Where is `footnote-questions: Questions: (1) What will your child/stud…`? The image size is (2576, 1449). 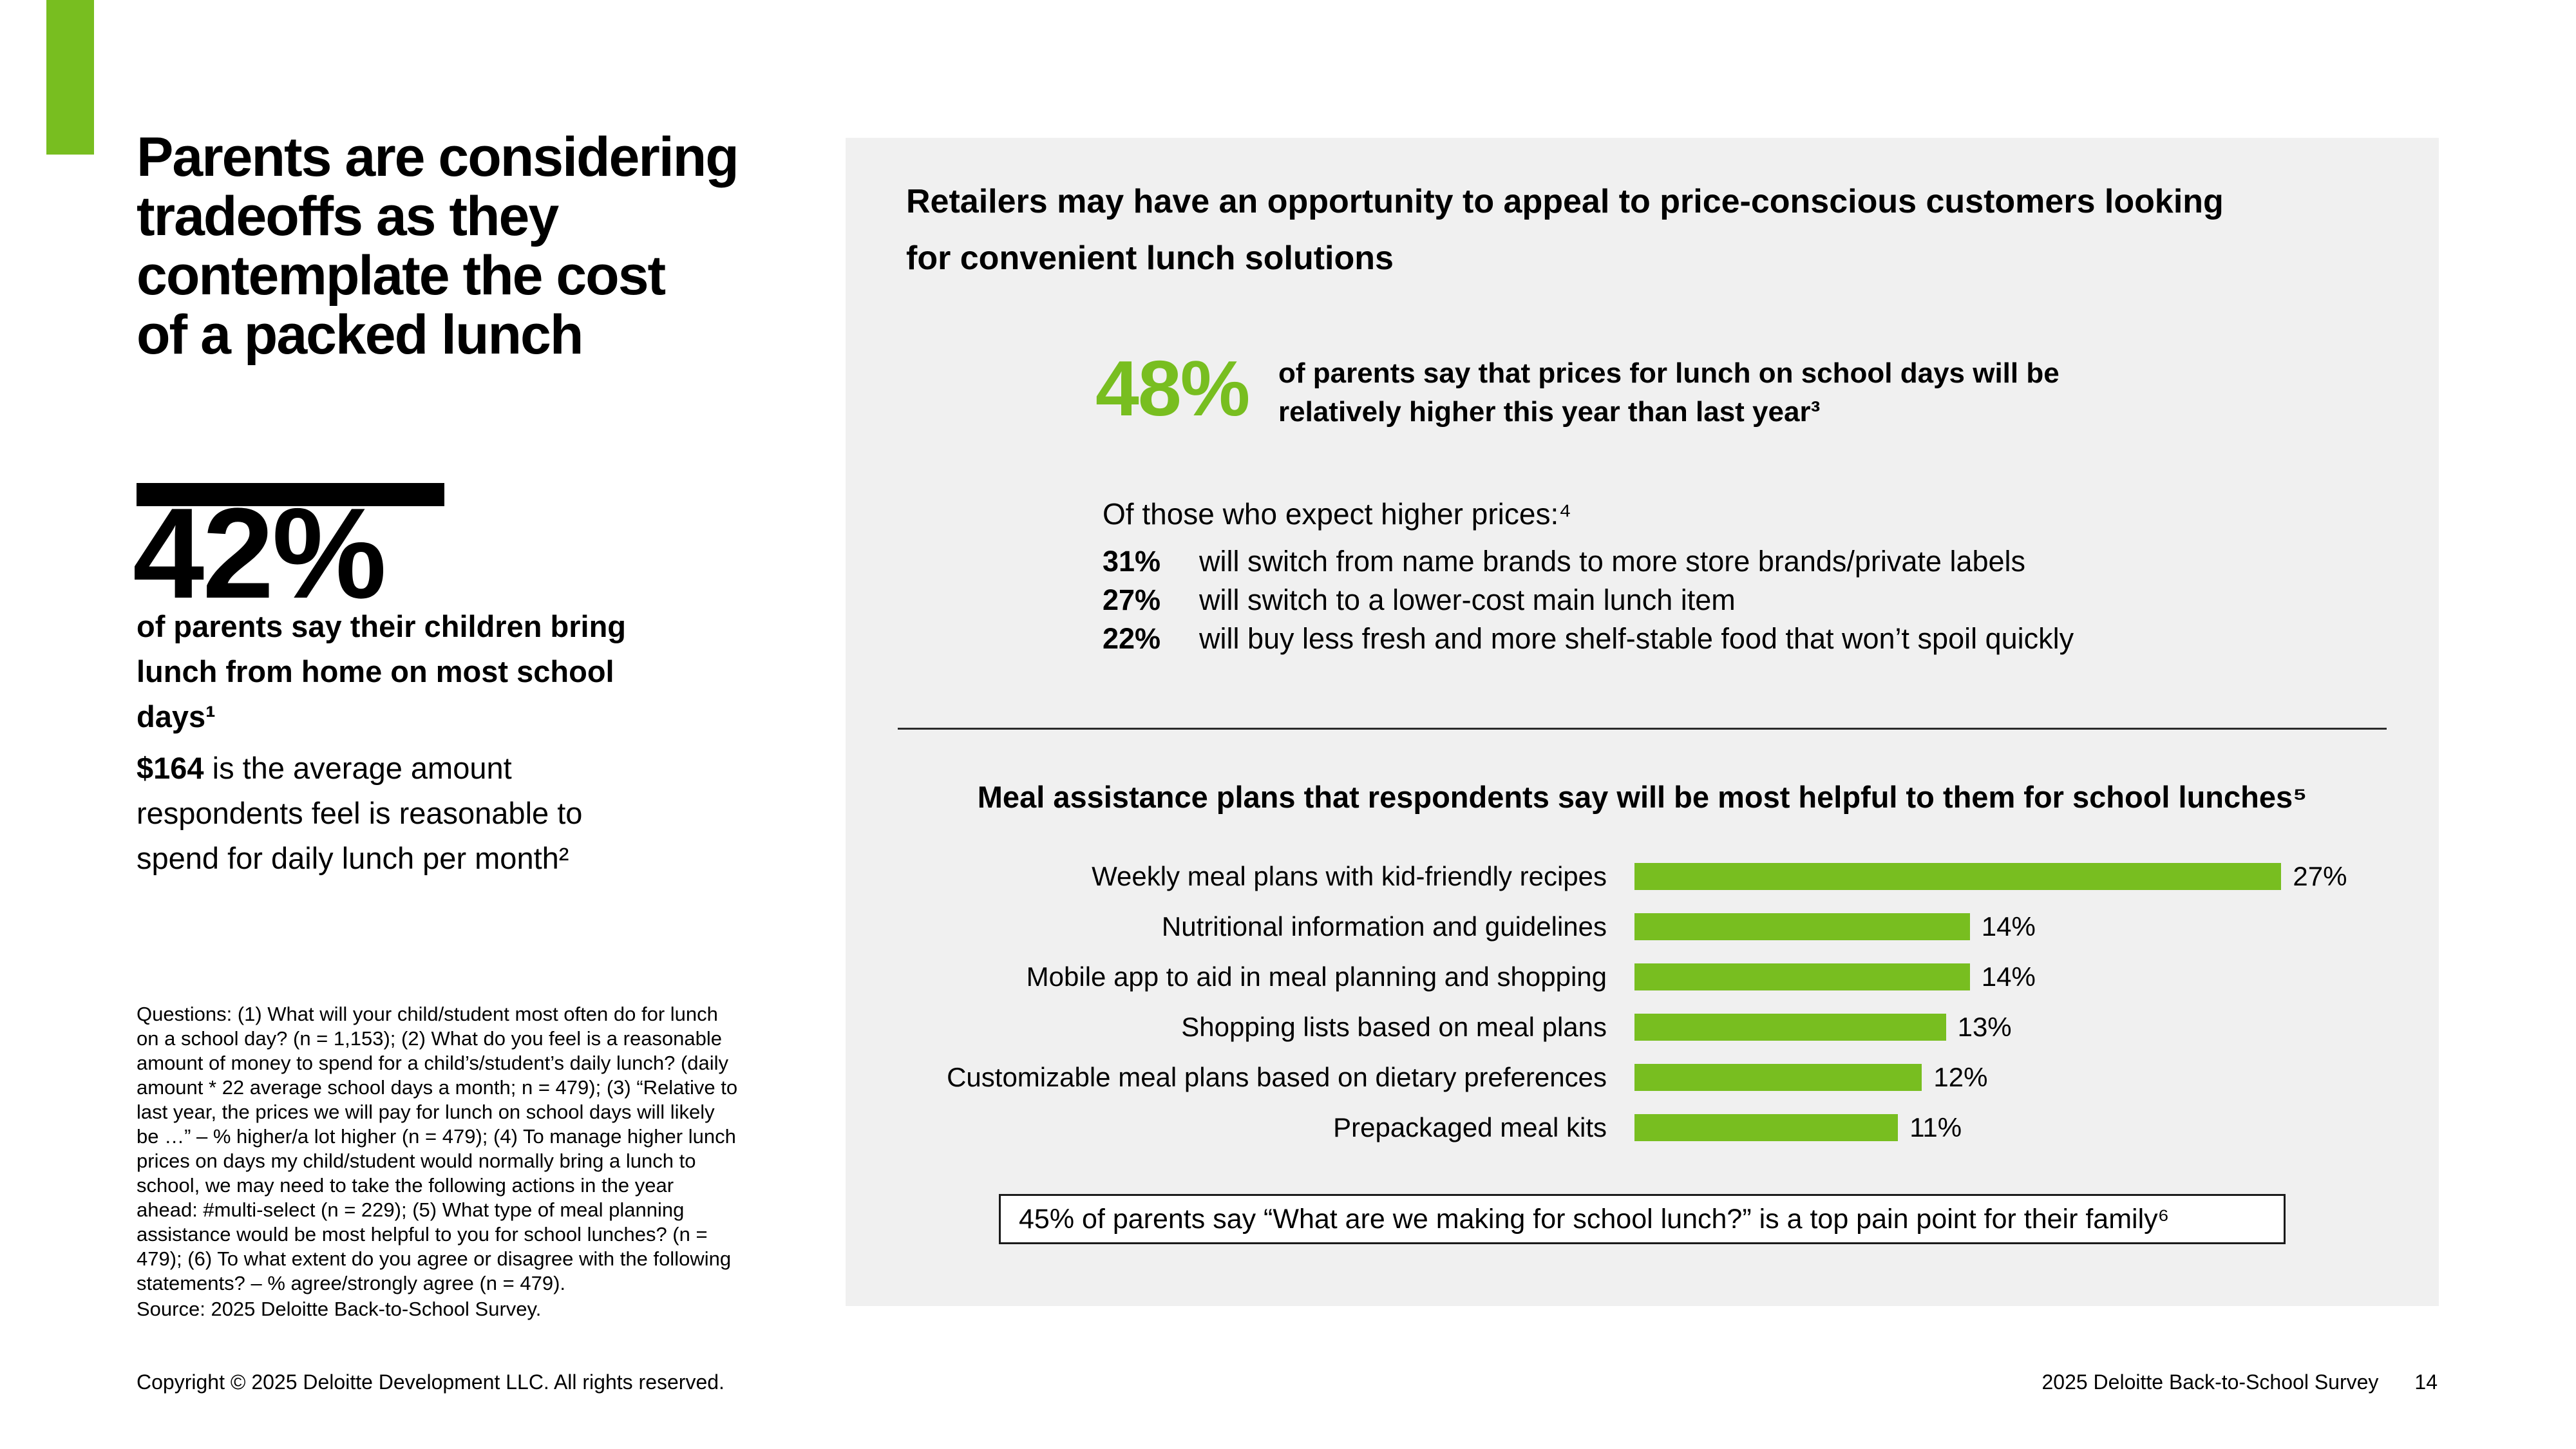
footnote-questions: Questions: (1) What will your child/stud… is located at coordinates (437, 1148).